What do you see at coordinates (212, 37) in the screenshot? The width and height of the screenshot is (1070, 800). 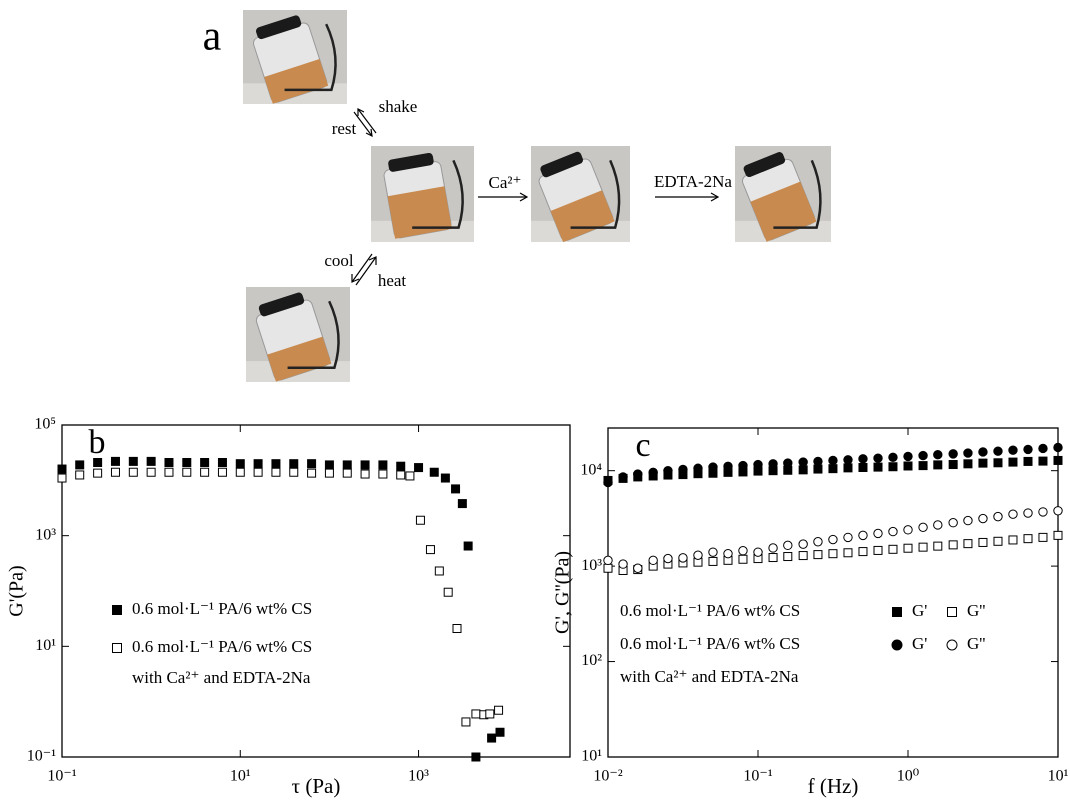 I see `panel-label: a` at bounding box center [212, 37].